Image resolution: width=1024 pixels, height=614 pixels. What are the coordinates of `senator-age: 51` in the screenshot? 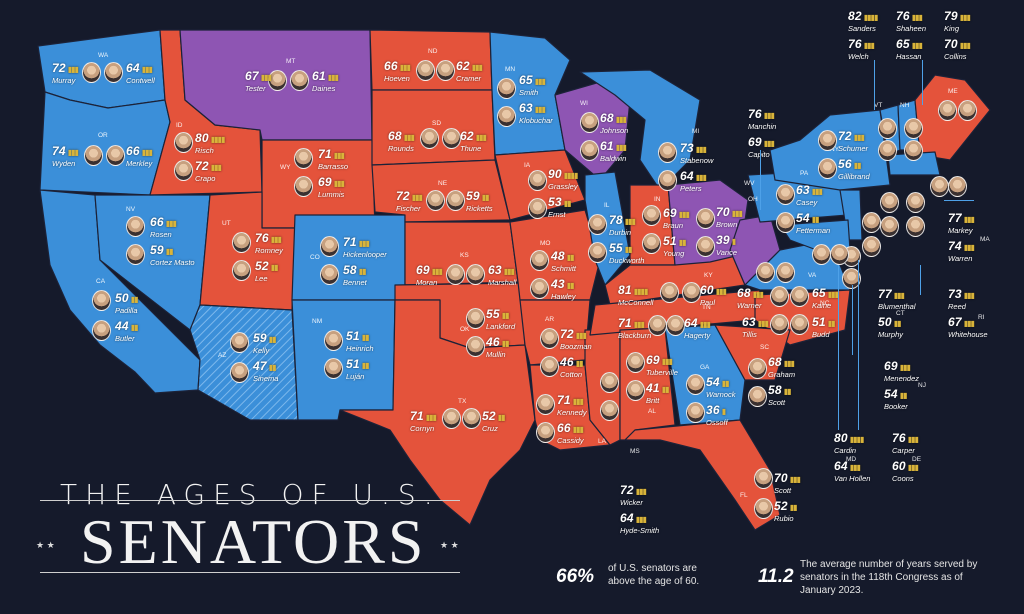 It's located at (670, 241).